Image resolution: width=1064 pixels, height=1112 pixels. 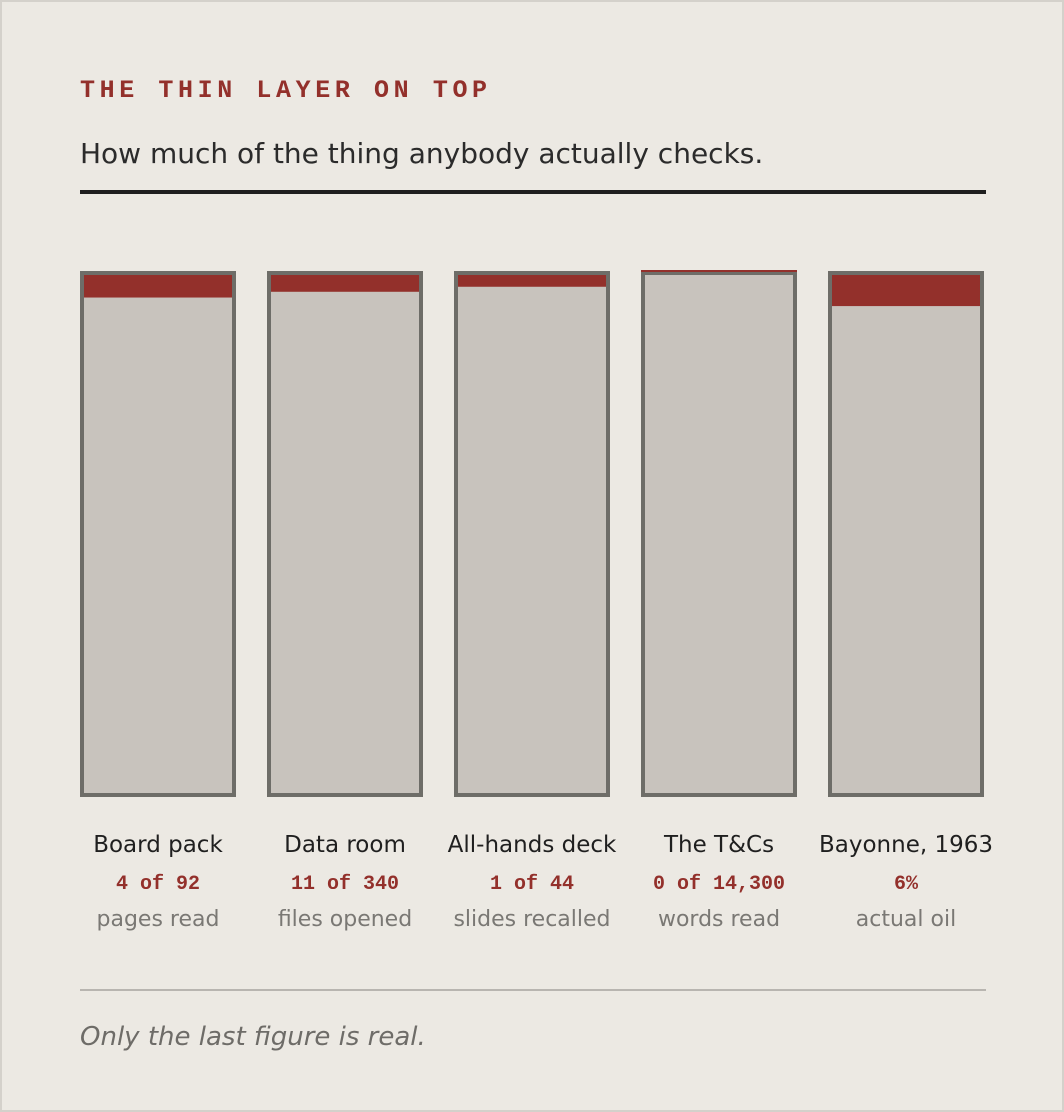 I want to click on bar-group-2: All-hands deck 1 of 44 slides recalled, so click(x=532, y=601).